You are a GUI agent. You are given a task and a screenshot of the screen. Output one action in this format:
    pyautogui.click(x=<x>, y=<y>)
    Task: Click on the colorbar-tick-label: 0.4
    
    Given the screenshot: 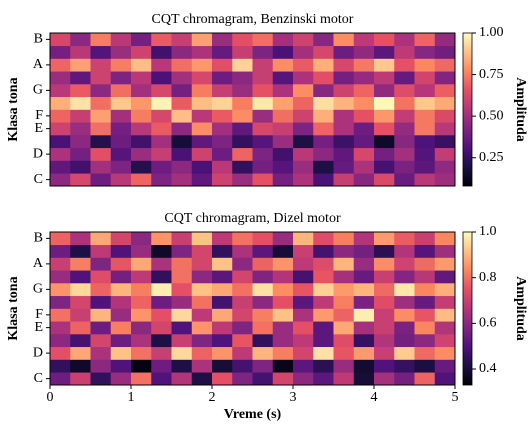 What is the action you would take?
    pyautogui.click(x=488, y=368)
    